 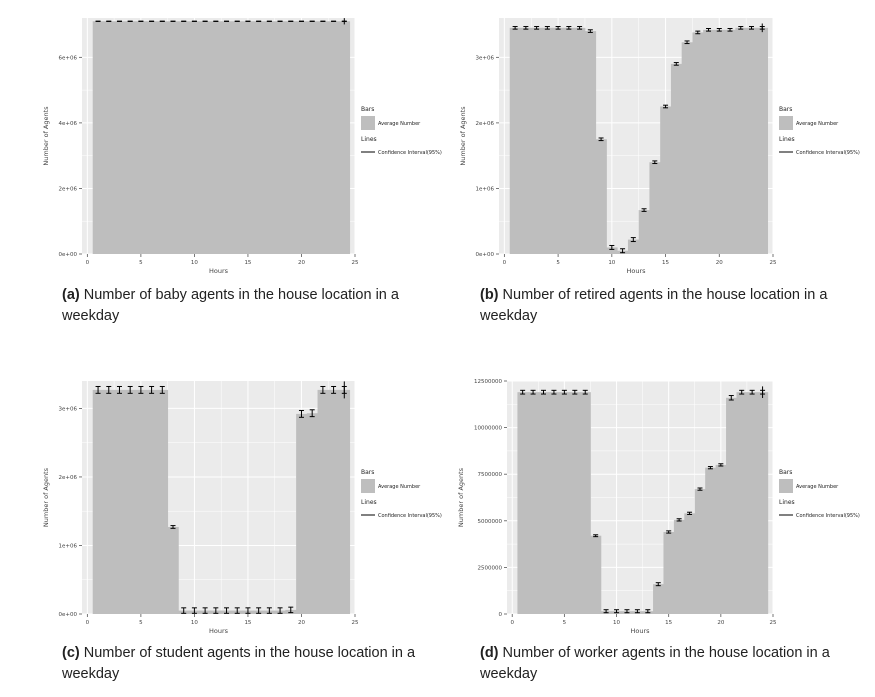 What do you see at coordinates (488, 429) in the screenshot?
I see `y-tick-label: 10000000` at bounding box center [488, 429].